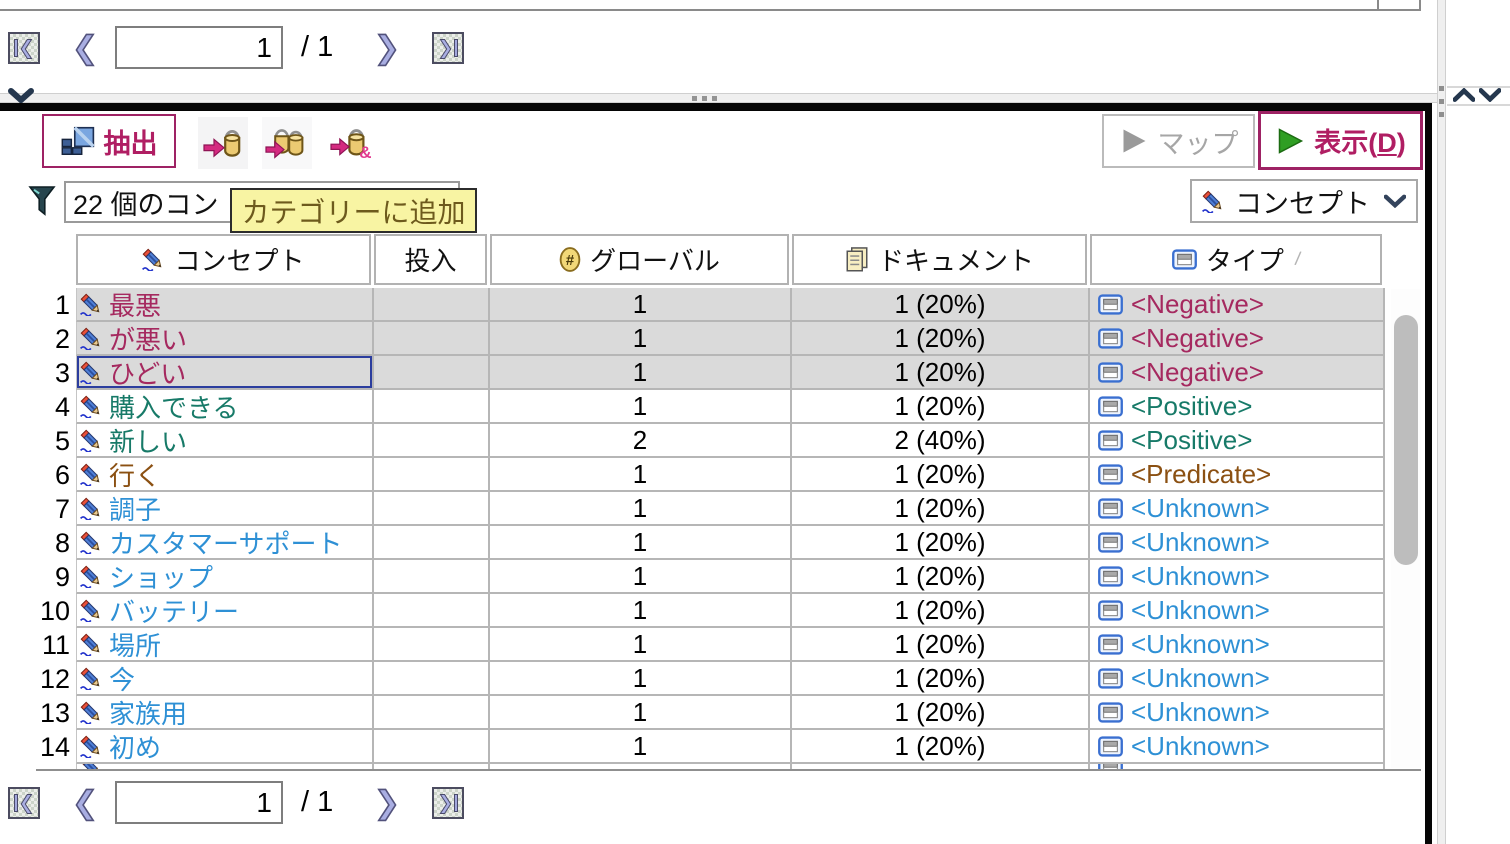 The height and width of the screenshot is (844, 1510). Describe the element at coordinates (225, 441) in the screenshot. I see `concept-cell: 新しい` at that location.